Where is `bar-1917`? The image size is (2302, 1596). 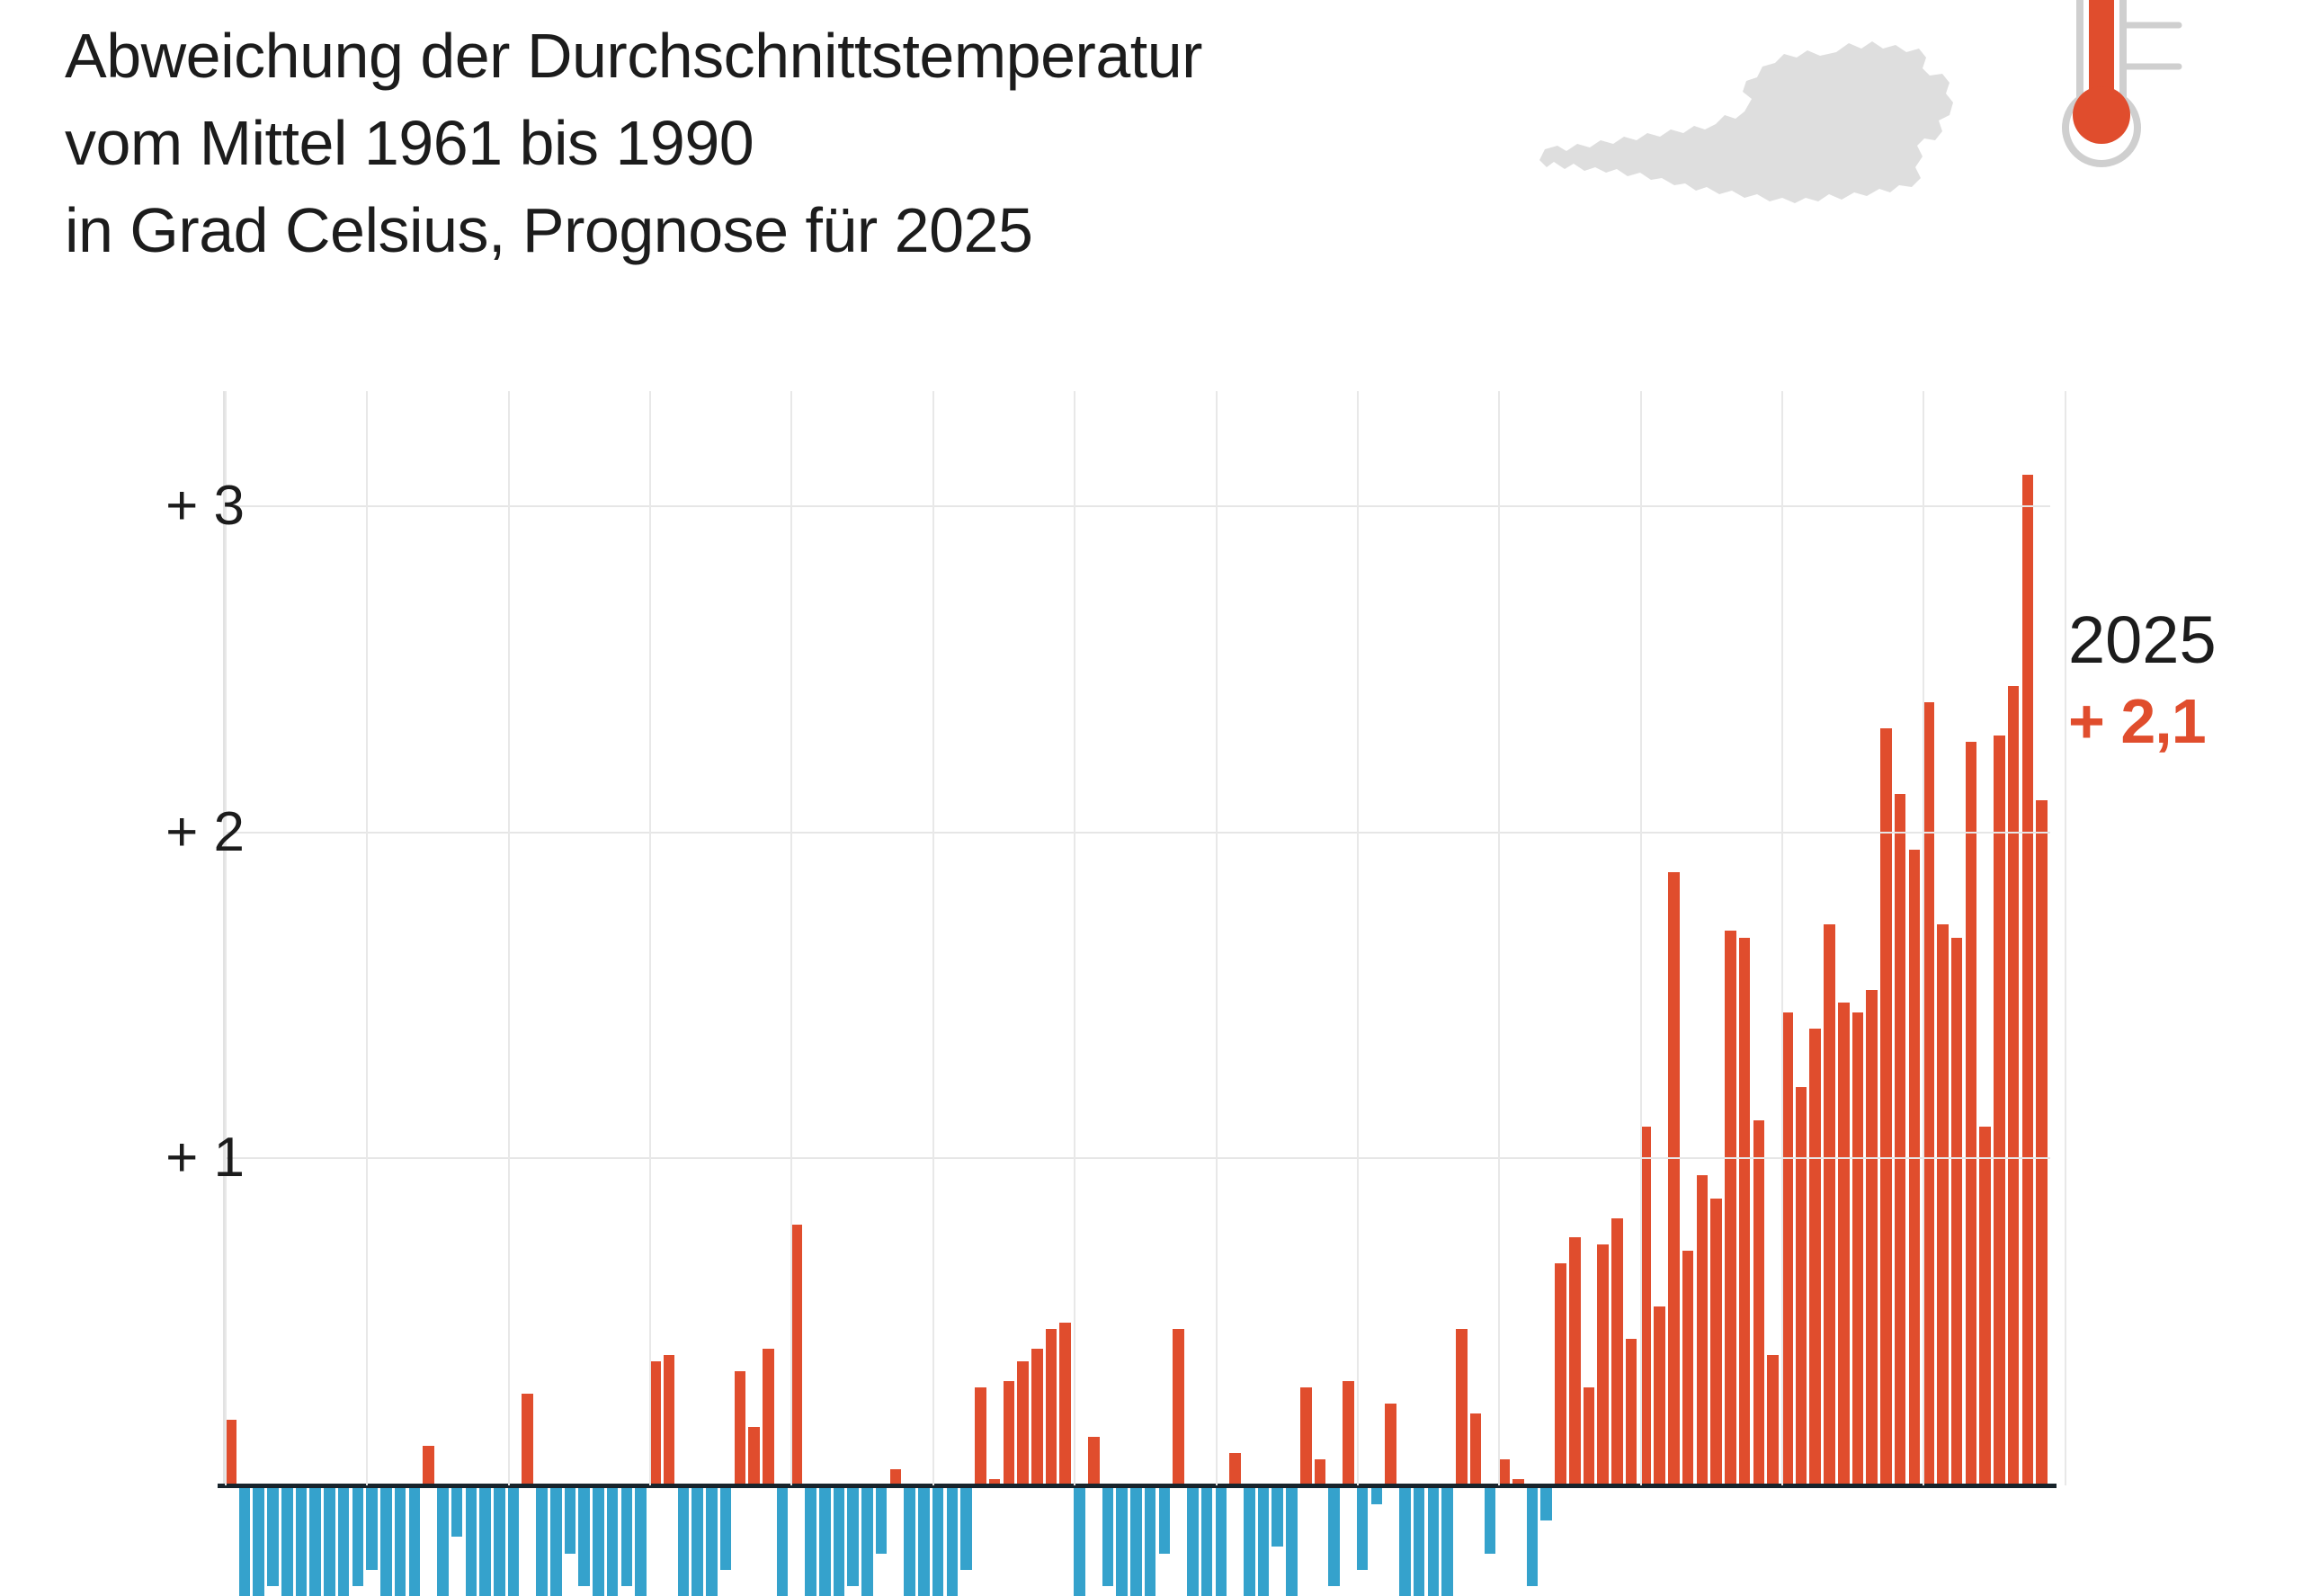
bar-1917 is located at coordinates (612, 1542).